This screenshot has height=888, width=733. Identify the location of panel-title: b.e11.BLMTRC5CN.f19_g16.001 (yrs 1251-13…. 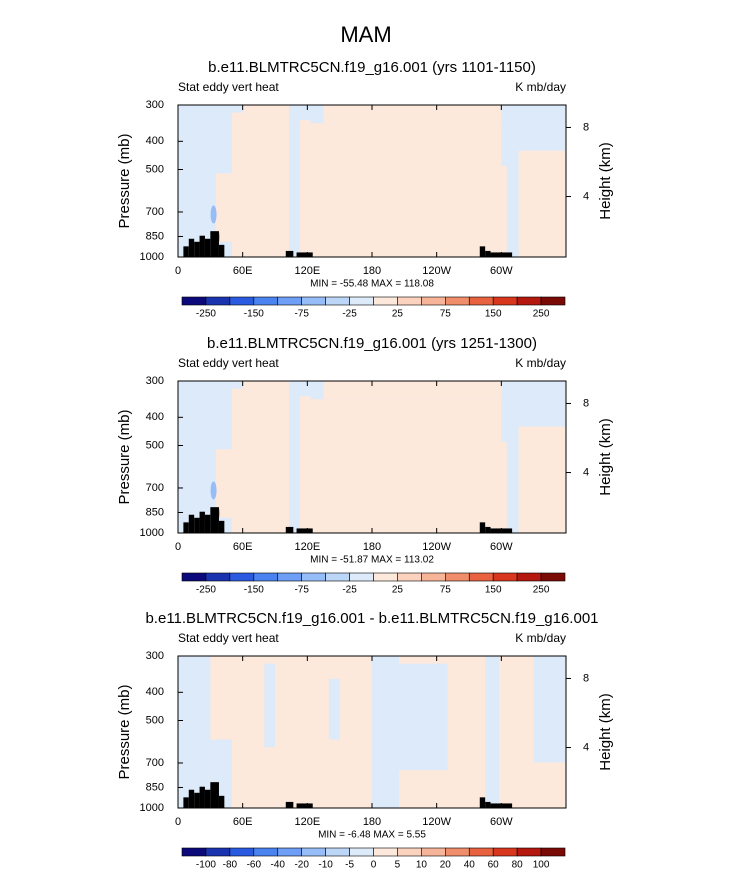
(372, 343).